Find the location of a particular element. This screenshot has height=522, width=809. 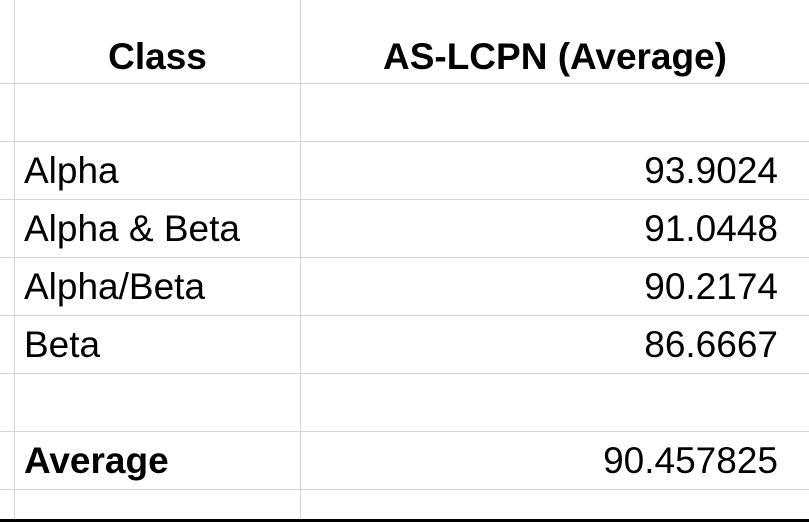

value-cell: 86.6667 is located at coordinates (711, 344).